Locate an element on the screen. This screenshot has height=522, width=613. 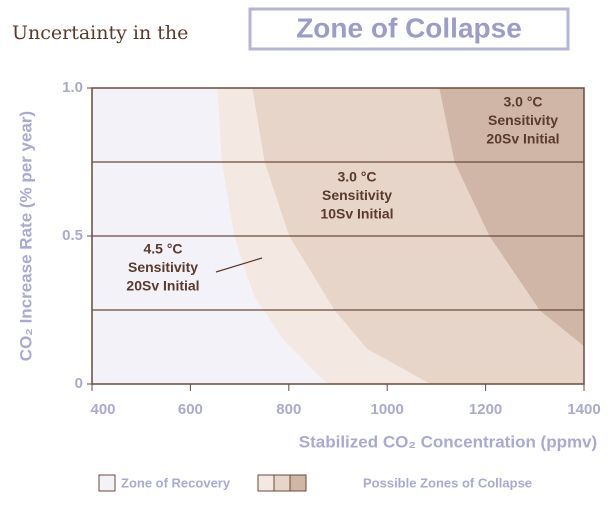
title-highlight: Zone of Collapse is located at coordinates (409, 27).